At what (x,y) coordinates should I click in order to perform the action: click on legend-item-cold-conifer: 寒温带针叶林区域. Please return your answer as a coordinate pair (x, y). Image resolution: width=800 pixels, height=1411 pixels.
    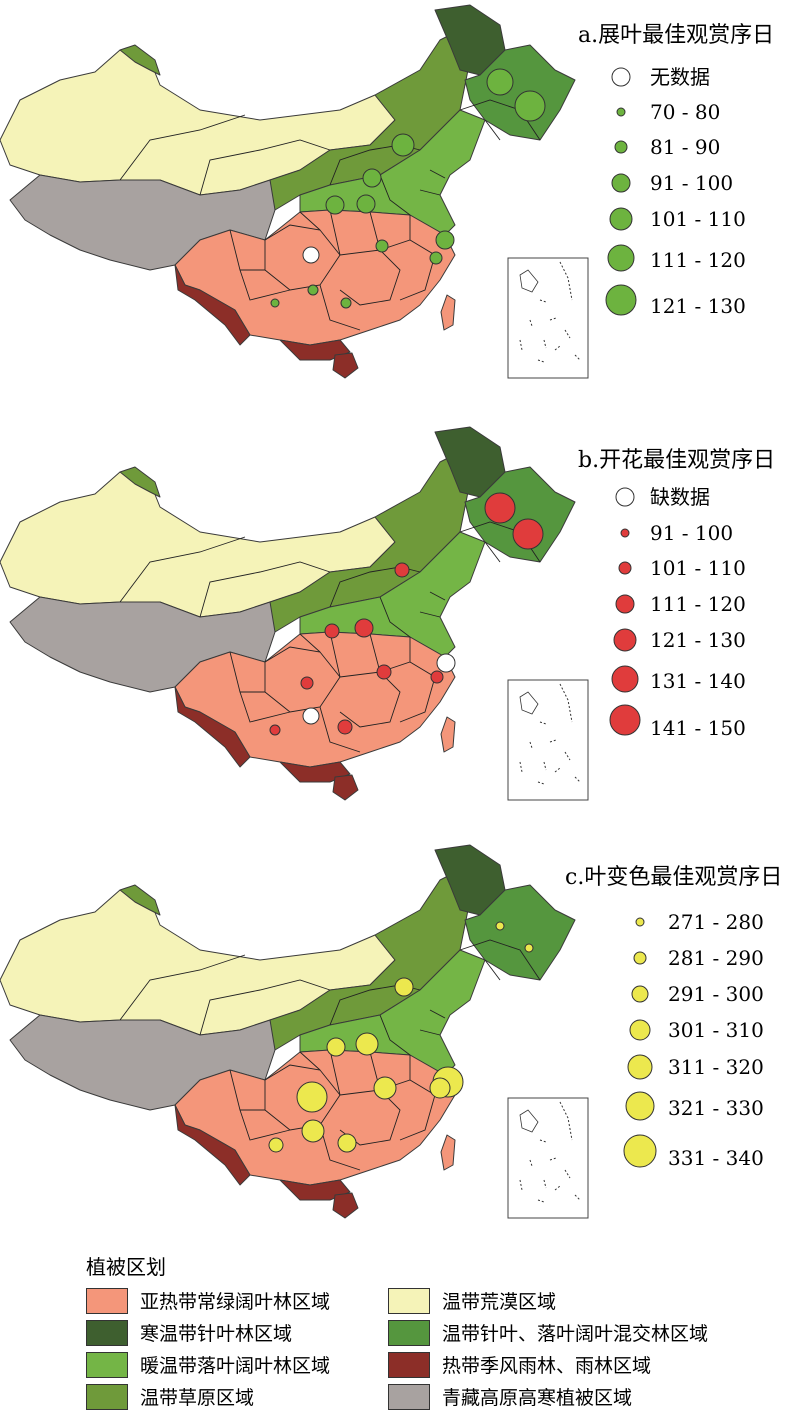
    Looking at the image, I should click on (237, 1332).